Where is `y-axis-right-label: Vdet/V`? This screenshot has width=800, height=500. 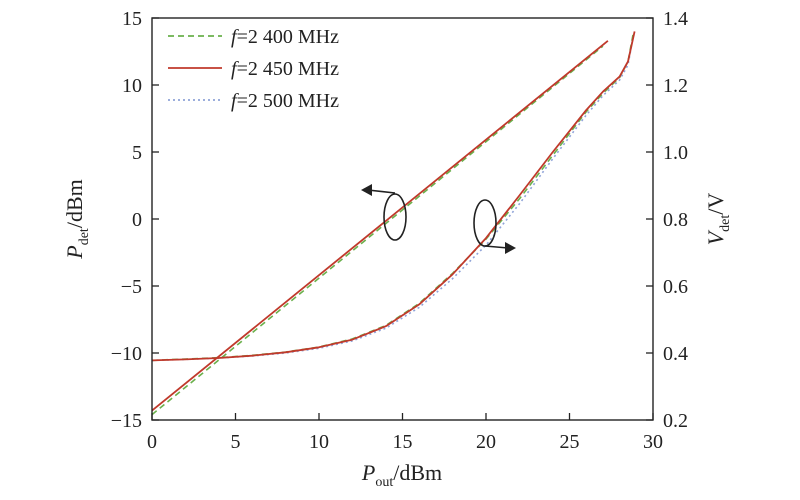
y-axis-right-label: Vdet/V is located at coordinates (718, 219).